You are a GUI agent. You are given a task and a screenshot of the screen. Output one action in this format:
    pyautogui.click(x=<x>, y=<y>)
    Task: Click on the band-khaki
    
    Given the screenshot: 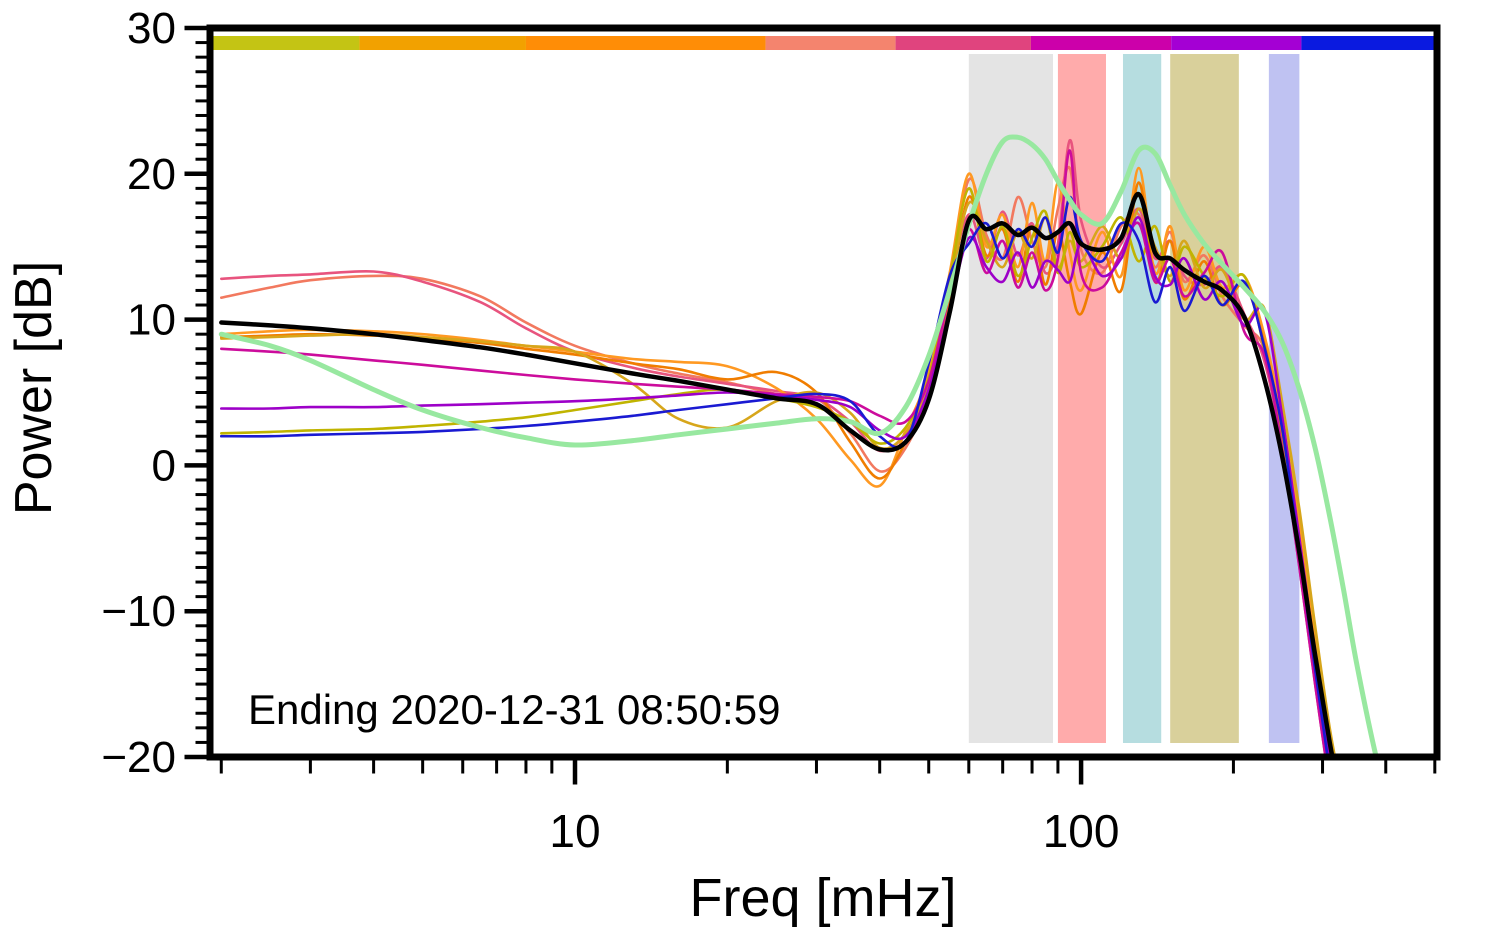 What is the action you would take?
    pyautogui.click(x=1204, y=398)
    